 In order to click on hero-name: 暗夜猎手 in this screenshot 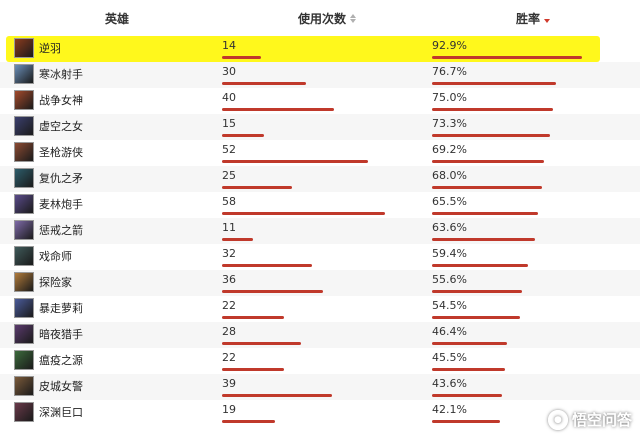, I will do `click(61, 334)`.